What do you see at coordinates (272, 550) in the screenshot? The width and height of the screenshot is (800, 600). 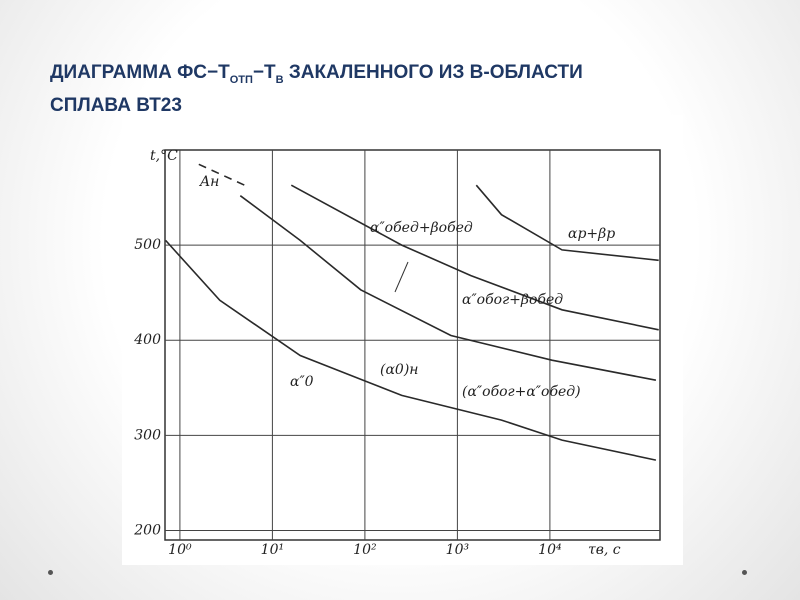 I see `x-tick-label: 10¹` at bounding box center [272, 550].